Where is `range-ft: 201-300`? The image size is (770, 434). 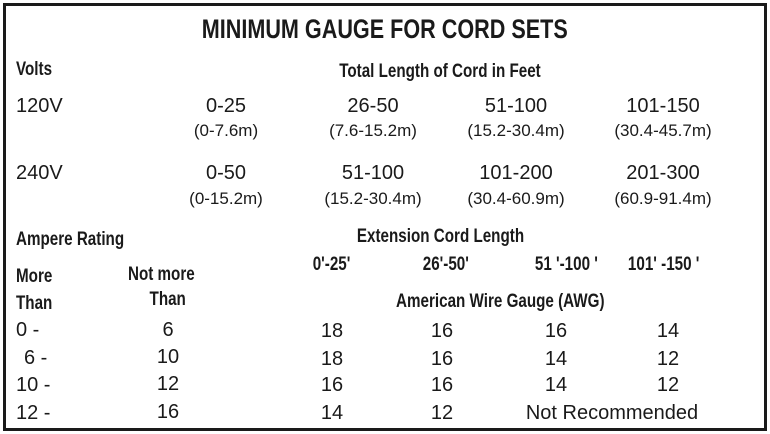 range-ft: 201-300 is located at coordinates (663, 173).